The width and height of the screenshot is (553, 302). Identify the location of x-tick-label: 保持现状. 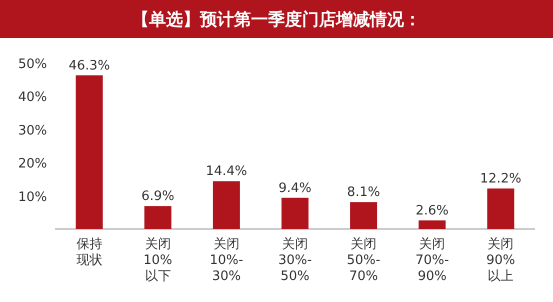
(89, 252).